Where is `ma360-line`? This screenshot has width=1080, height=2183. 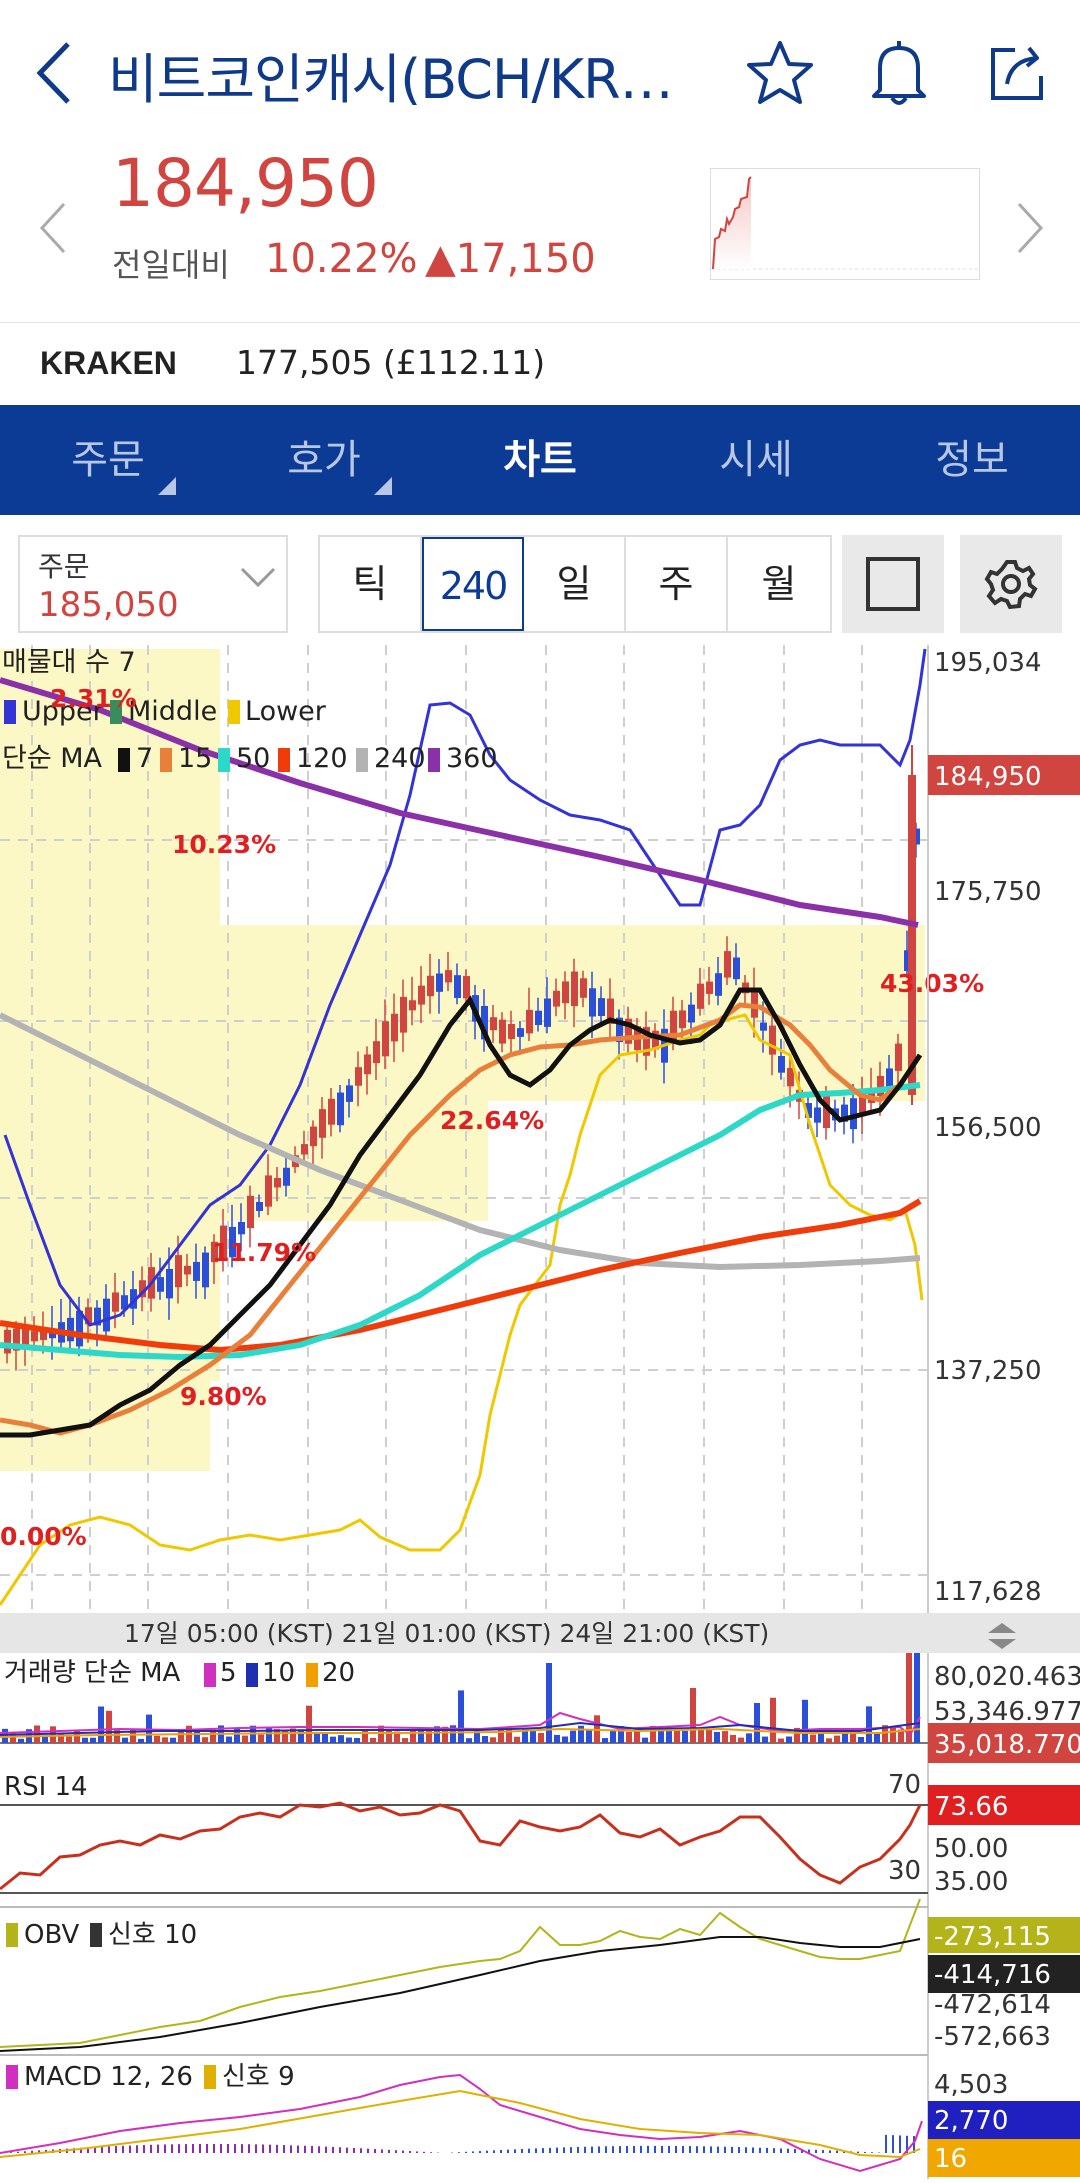
ma360-line is located at coordinates (459, 802).